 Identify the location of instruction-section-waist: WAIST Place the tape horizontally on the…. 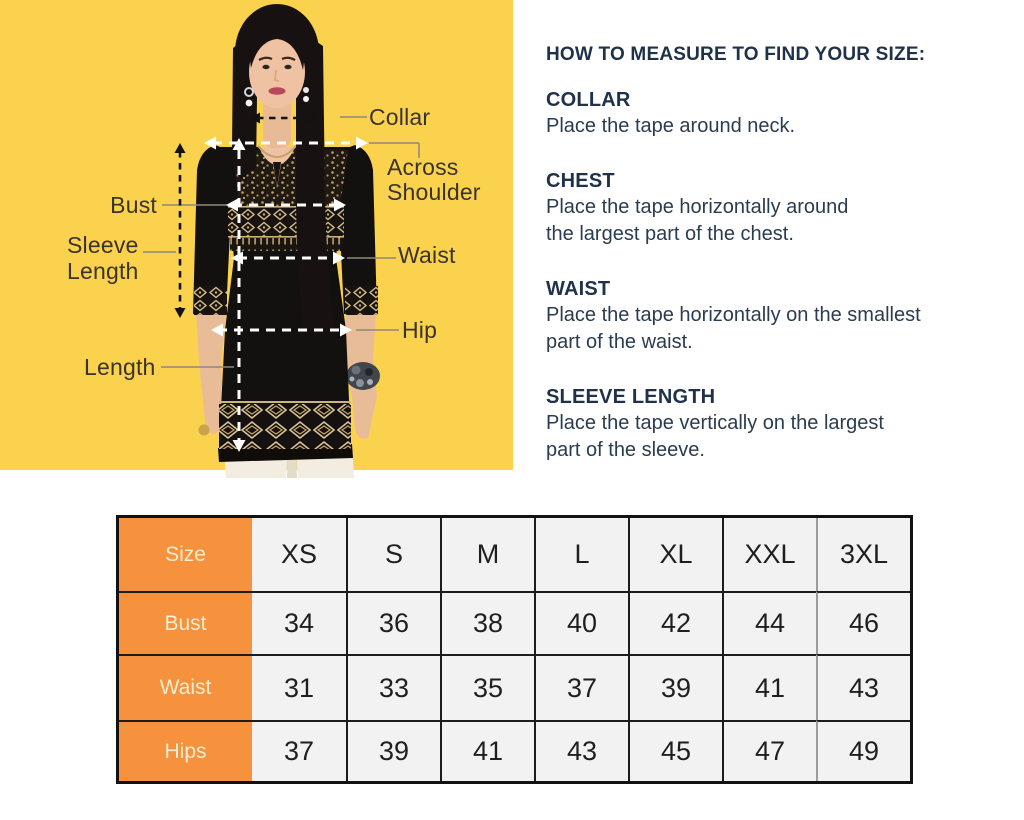
(771, 317).